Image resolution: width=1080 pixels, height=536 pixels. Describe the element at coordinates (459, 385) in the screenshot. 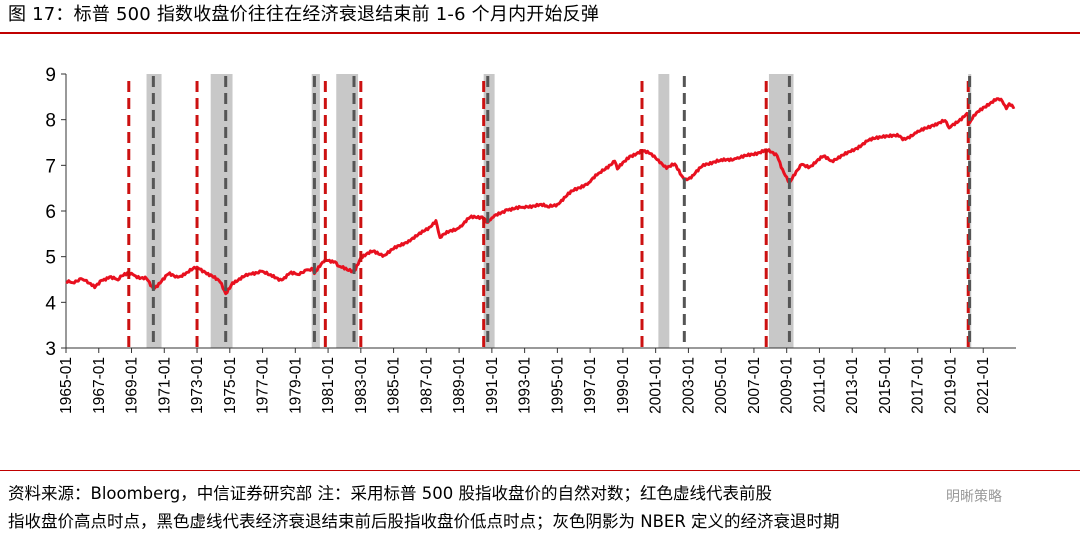

I see `x-tick-label: 1989-01` at that location.